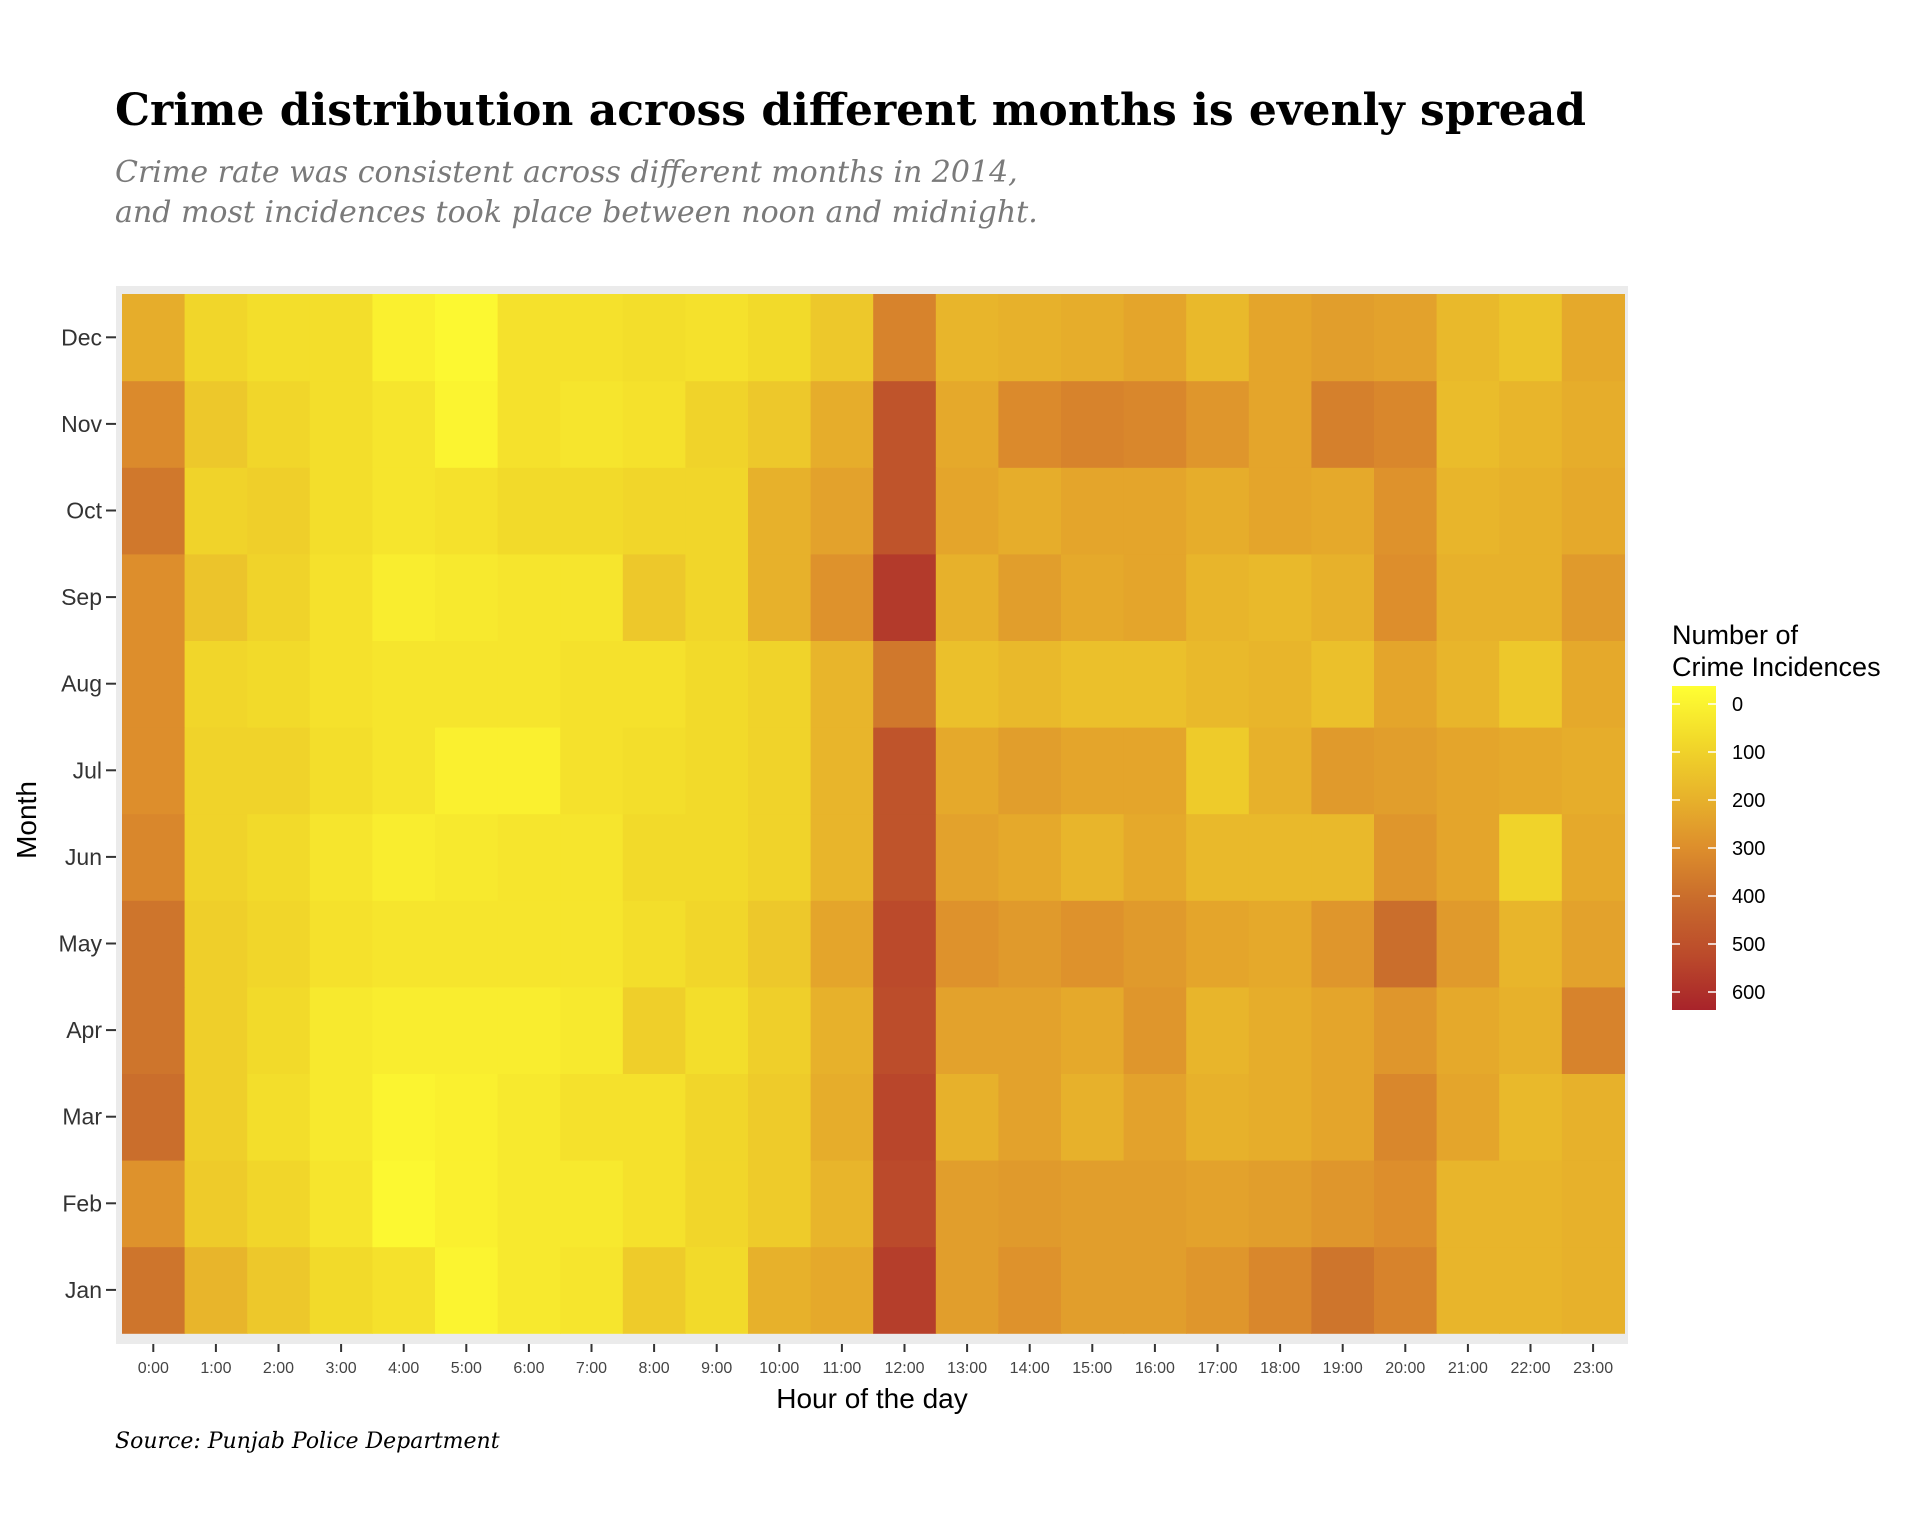 This screenshot has width=1920, height=1536. I want to click on x-tick-label: 18:00, so click(1280, 1368).